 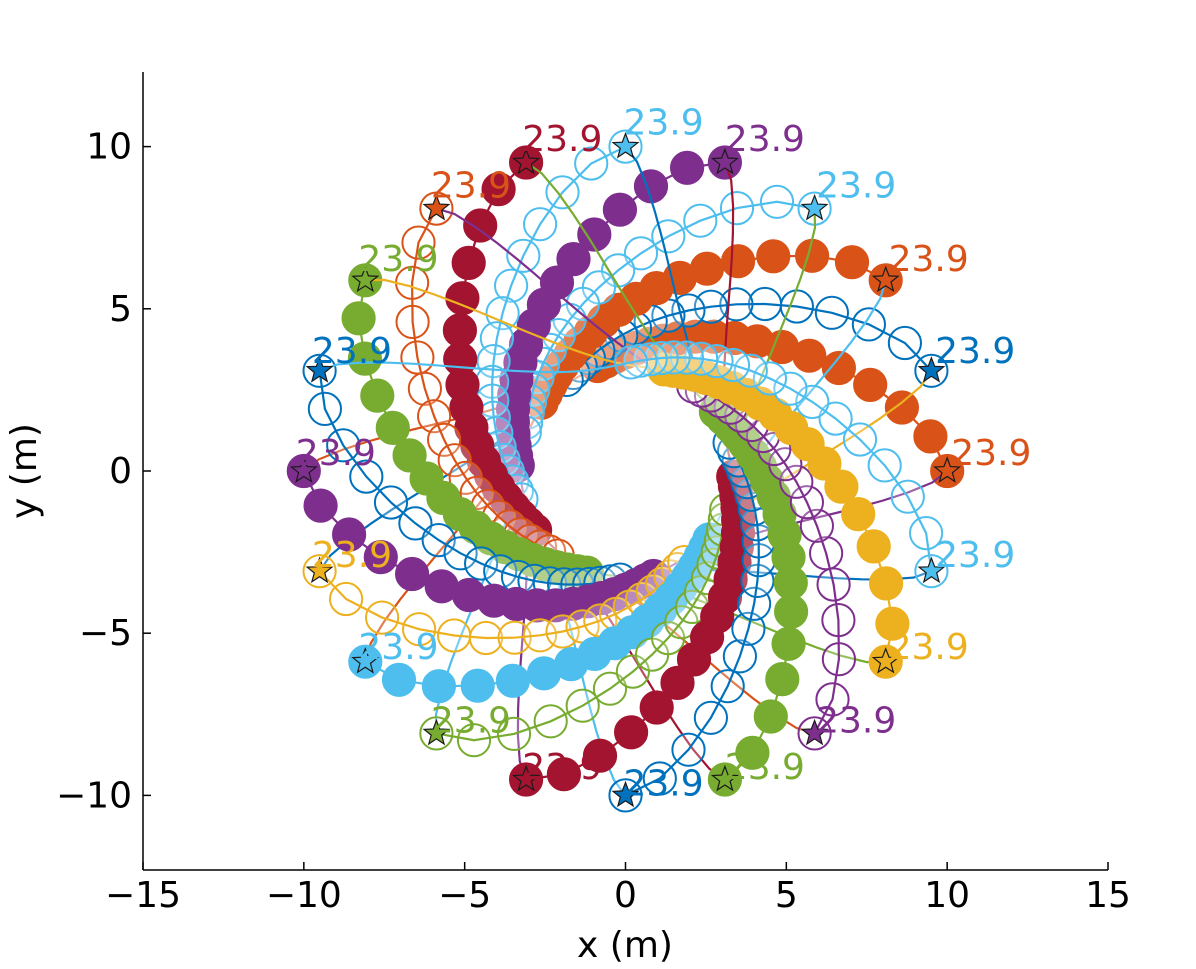 I want to click on y-tick-label: −10, so click(x=94, y=795).